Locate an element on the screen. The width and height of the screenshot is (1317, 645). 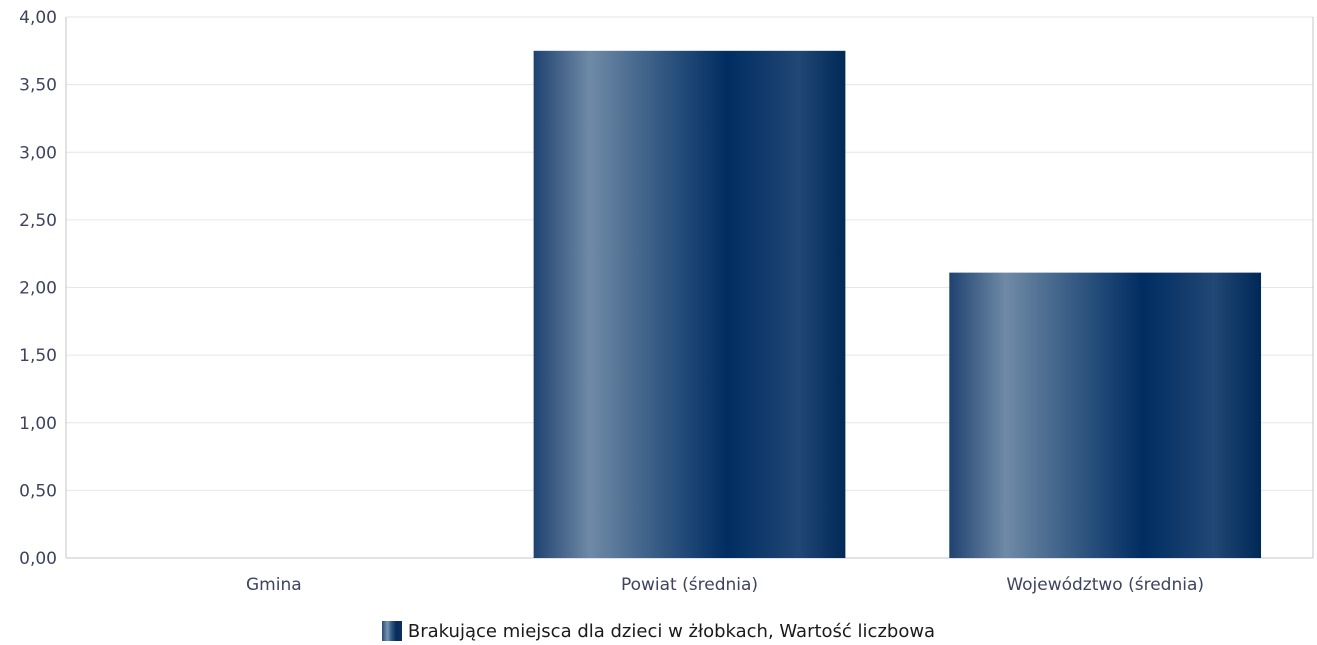
x-category-label: Gmina is located at coordinates (274, 585).